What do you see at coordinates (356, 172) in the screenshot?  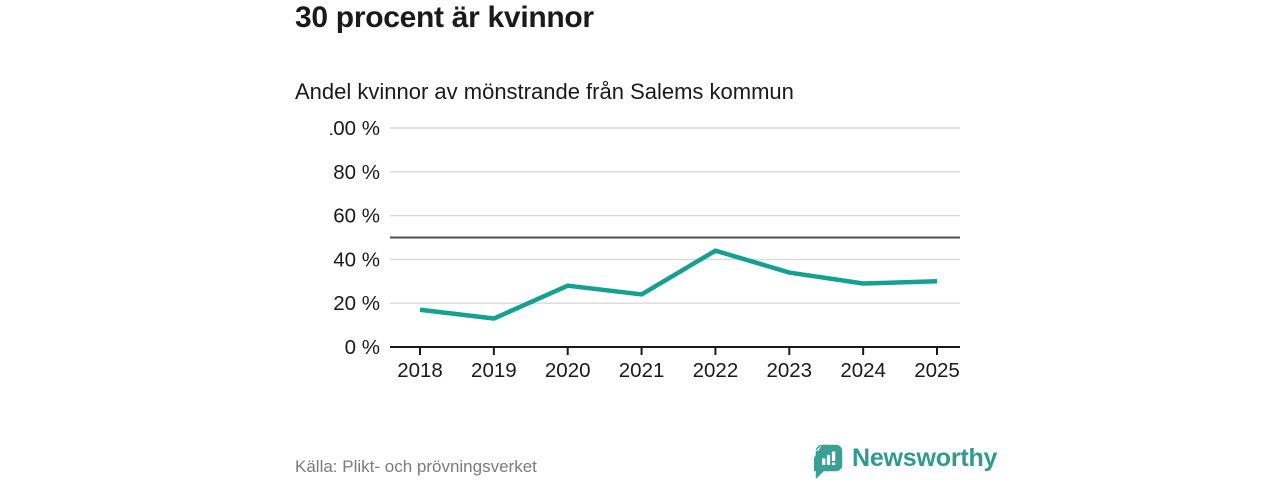 I see `y-tick-label: 80 %` at bounding box center [356, 172].